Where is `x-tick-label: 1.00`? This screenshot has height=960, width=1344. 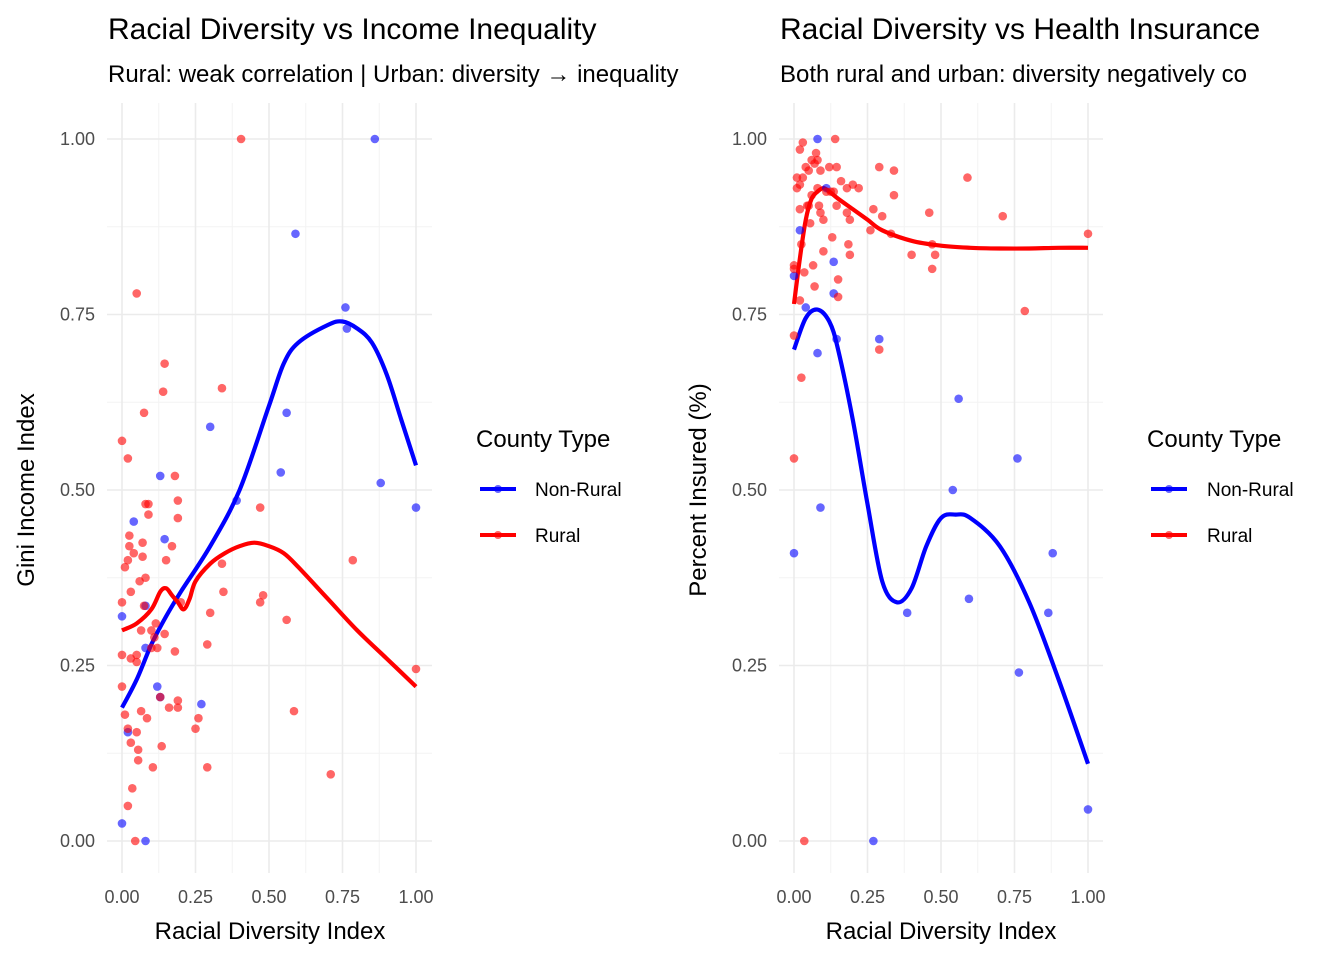 x-tick-label: 1.00 is located at coordinates (1087, 897).